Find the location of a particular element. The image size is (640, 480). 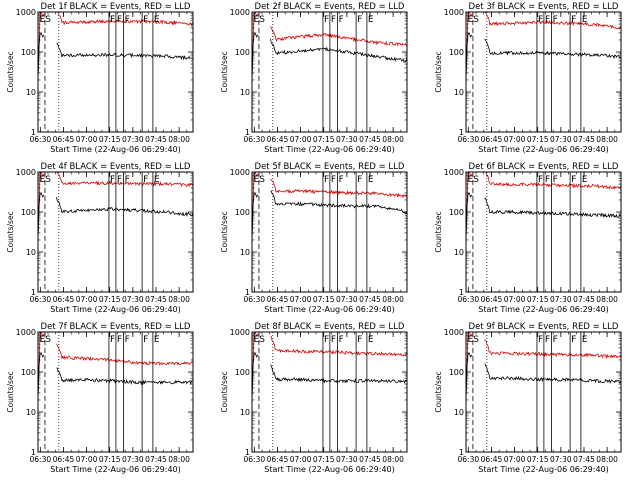

panel-title: Det 5f BLACK = Events, RED = LLD is located at coordinates (330, 167).